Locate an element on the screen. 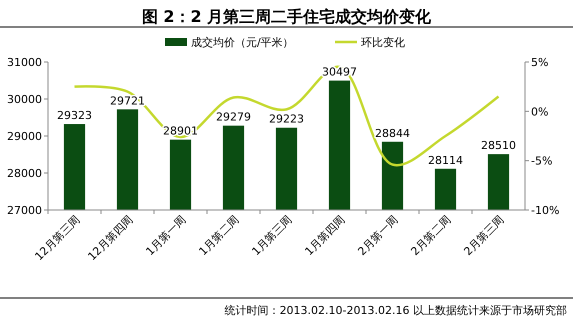 This screenshot has width=573, height=322. x-tick-label: 1月第四周 is located at coordinates (325, 235).